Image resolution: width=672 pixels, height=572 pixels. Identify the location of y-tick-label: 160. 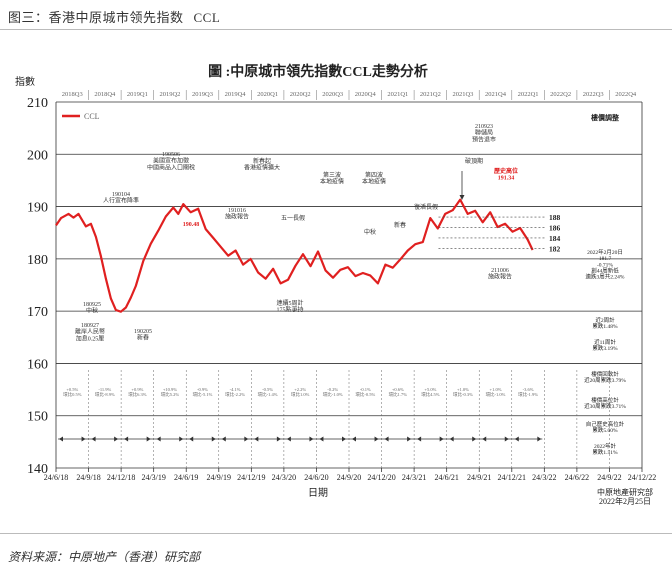
(37, 364).